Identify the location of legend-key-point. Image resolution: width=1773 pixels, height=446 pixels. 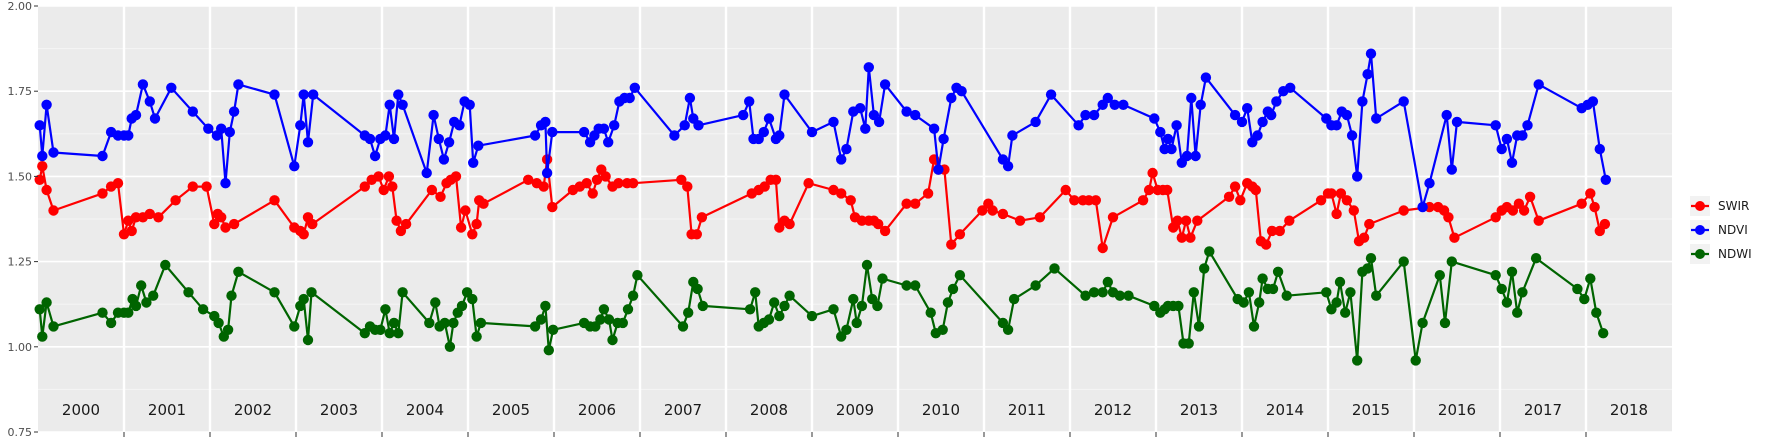
(1700, 206).